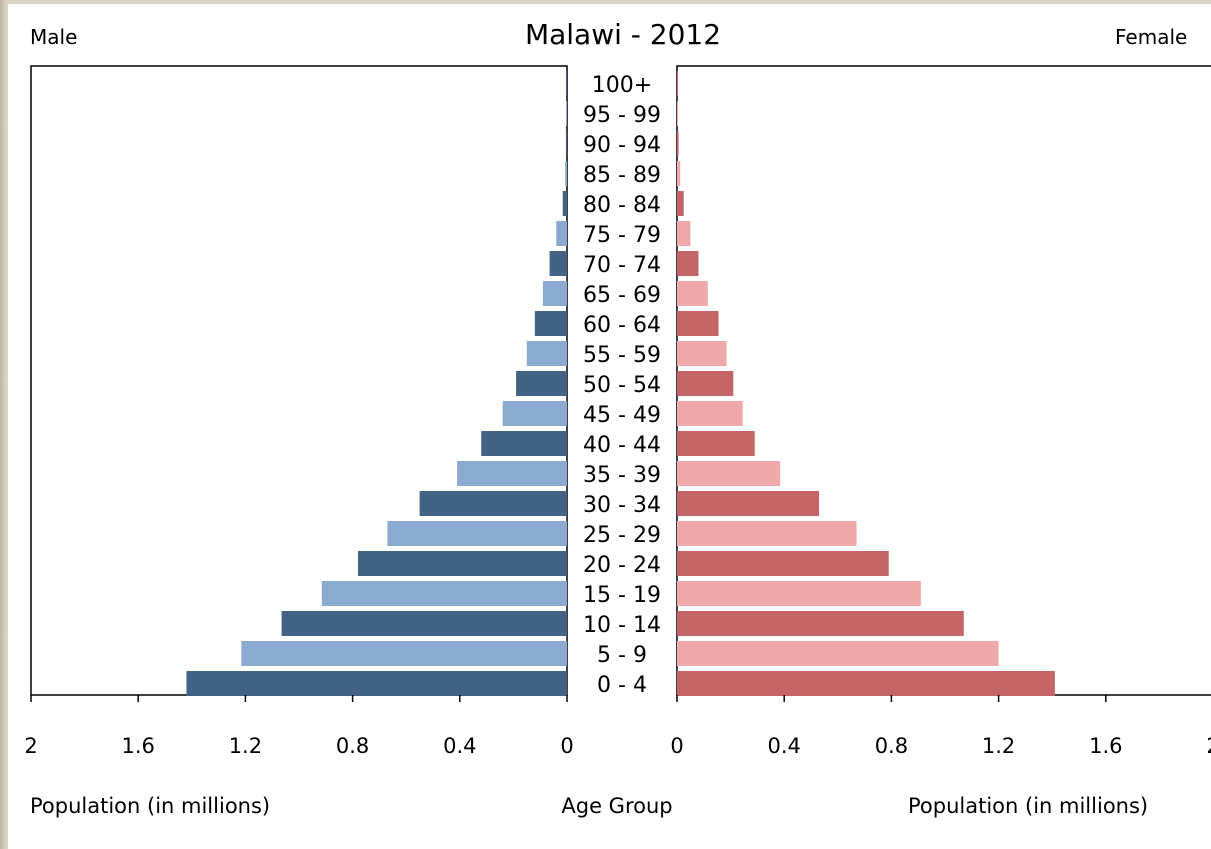 The width and height of the screenshot is (1211, 849). Describe the element at coordinates (622, 235) in the screenshot. I see `age-group-label: 75 - 79` at that location.